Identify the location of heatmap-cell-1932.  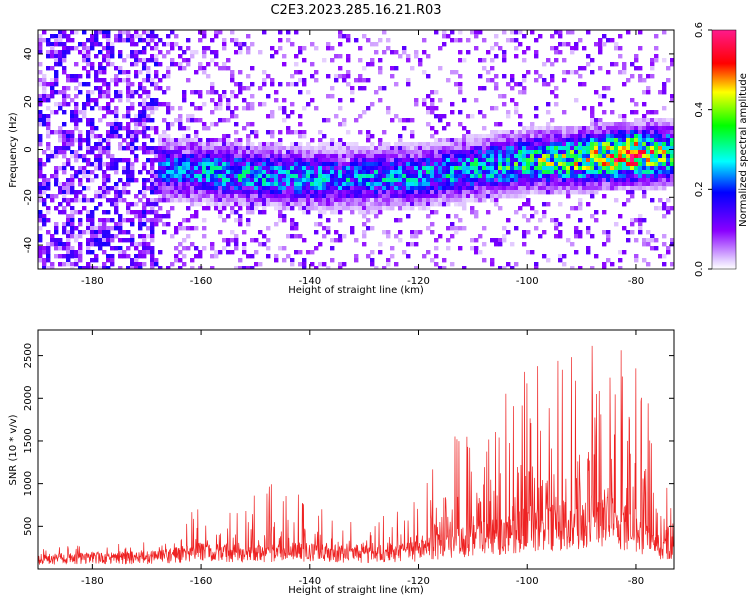
(296, 156).